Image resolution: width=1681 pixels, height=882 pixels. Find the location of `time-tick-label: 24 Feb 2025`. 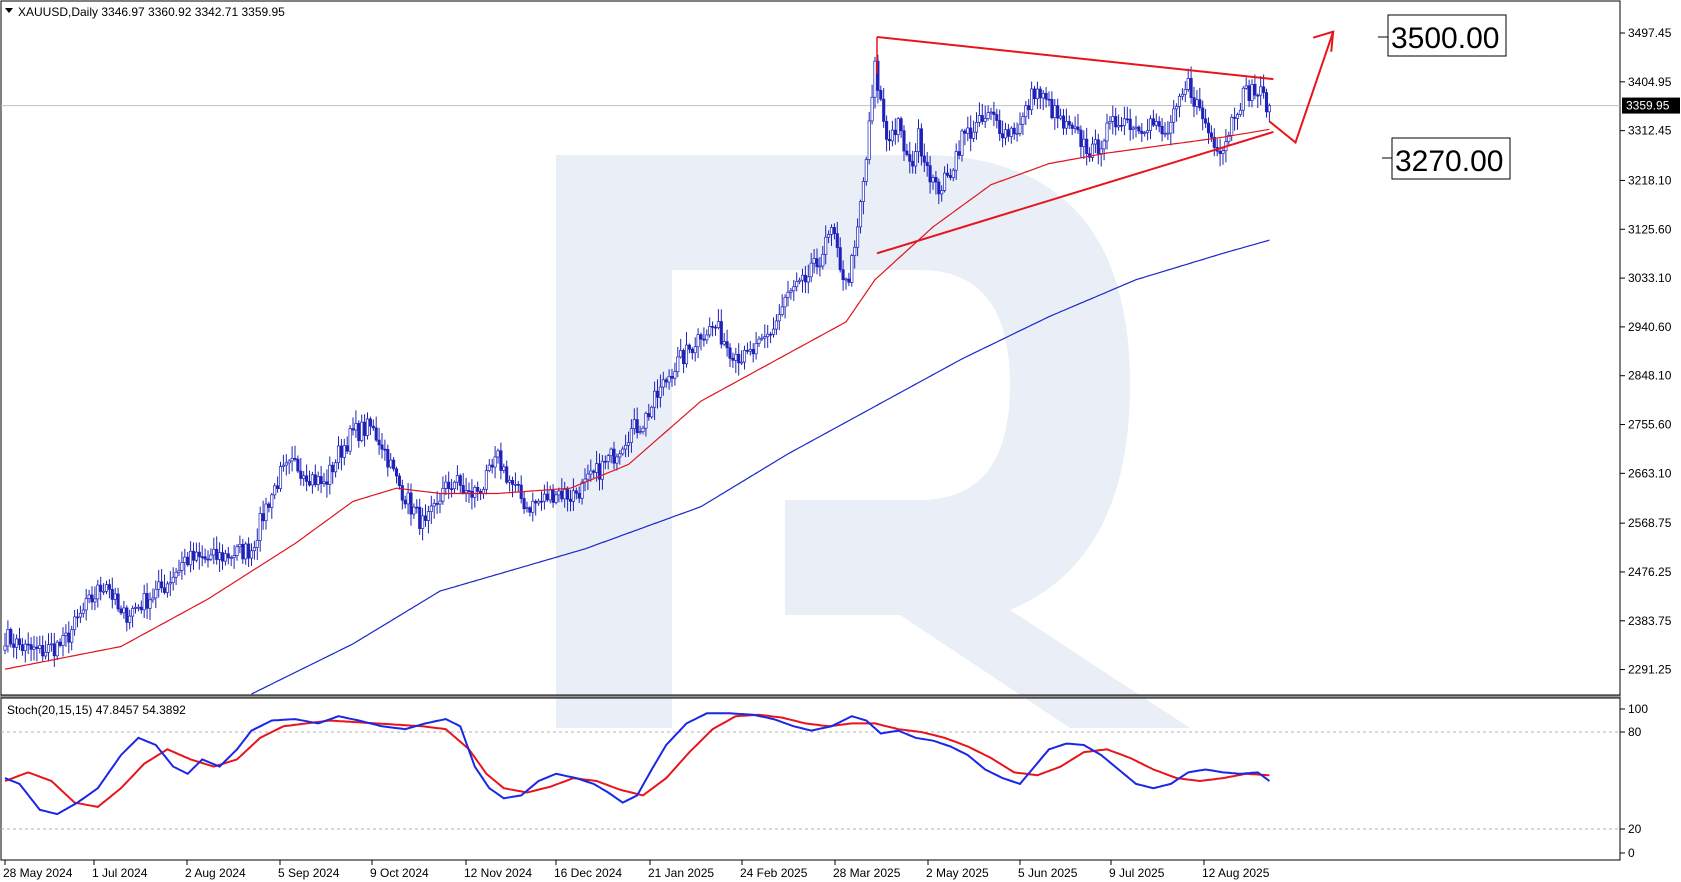

time-tick-label: 24 Feb 2025 is located at coordinates (774, 873).